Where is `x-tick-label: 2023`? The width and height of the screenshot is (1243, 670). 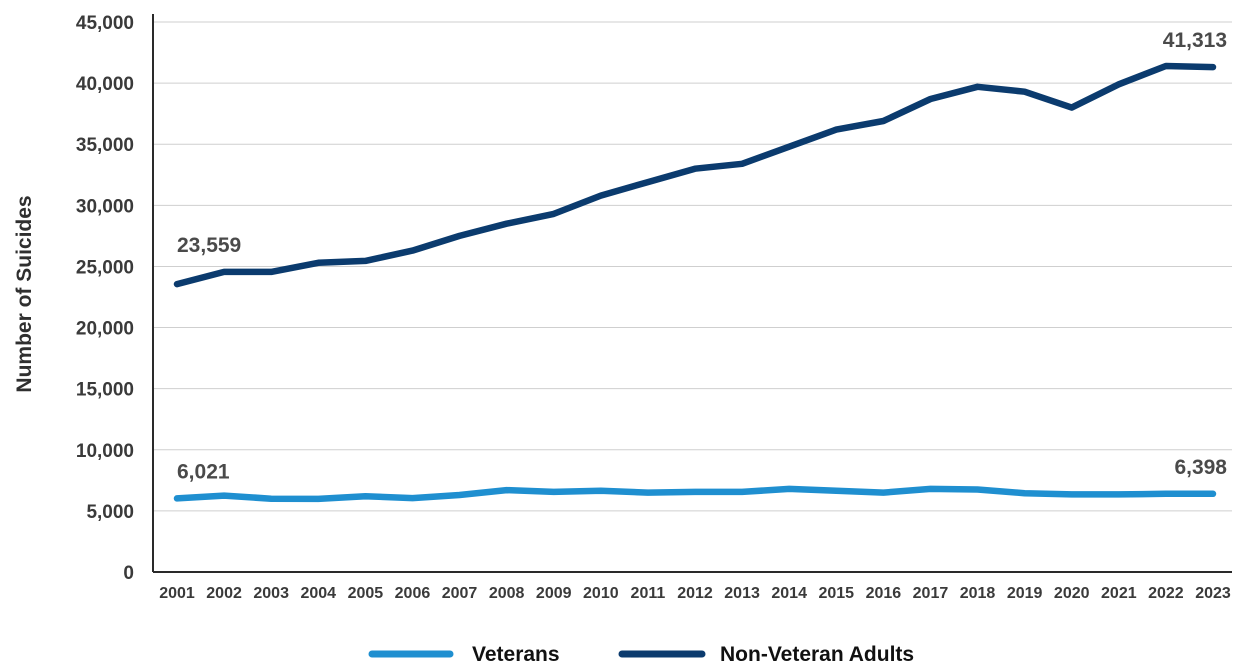 x-tick-label: 2023 is located at coordinates (1213, 593).